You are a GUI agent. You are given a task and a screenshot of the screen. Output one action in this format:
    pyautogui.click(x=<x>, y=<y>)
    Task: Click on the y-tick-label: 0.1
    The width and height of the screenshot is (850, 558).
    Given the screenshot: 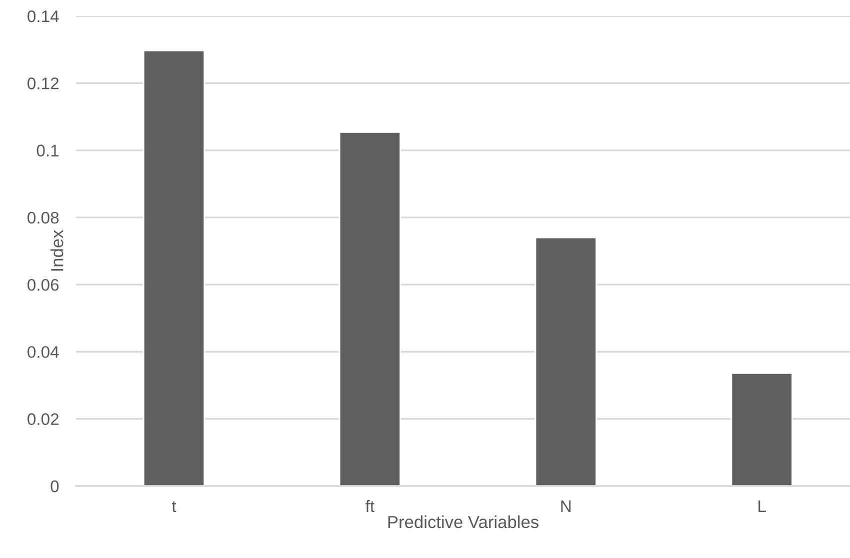 What is the action you would take?
    pyautogui.click(x=47, y=150)
    